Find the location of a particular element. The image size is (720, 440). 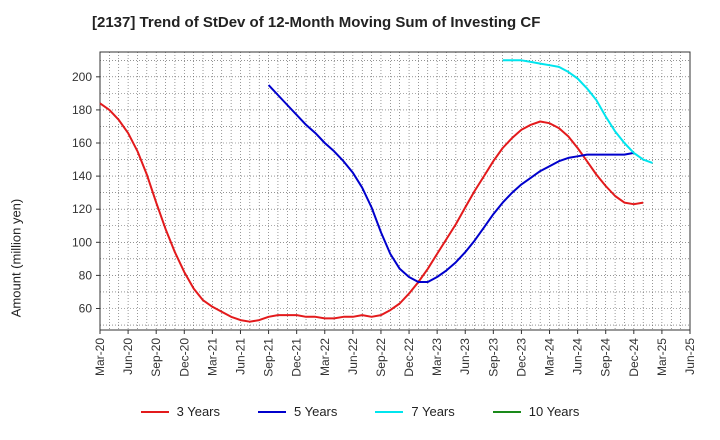

legend-item-7-years: 7 Years is located at coordinates (415, 411).